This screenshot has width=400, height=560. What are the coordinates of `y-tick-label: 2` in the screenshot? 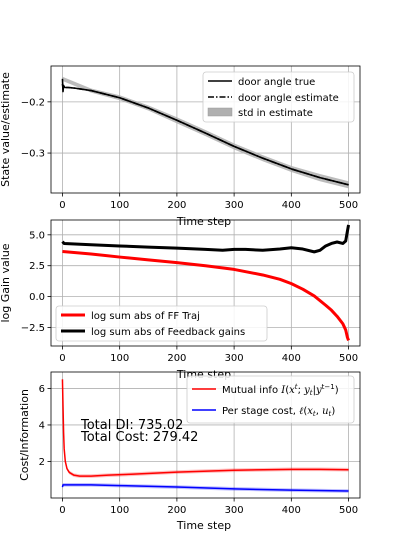 It's located at (42, 462).